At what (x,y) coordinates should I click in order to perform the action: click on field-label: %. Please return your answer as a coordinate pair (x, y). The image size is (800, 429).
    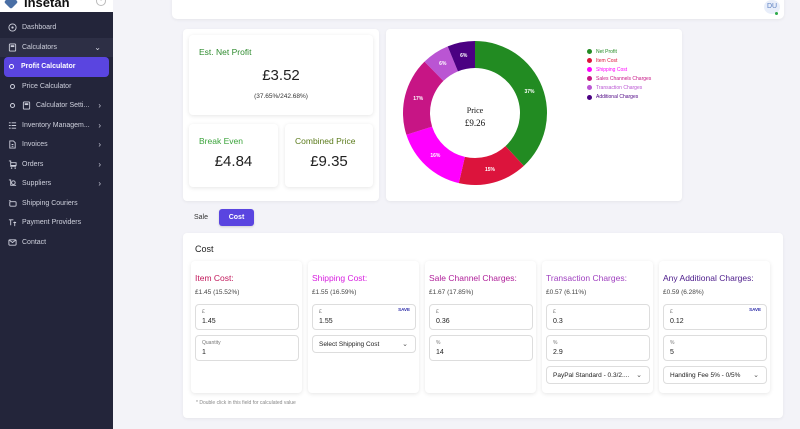
    Looking at the image, I should click on (672, 343).